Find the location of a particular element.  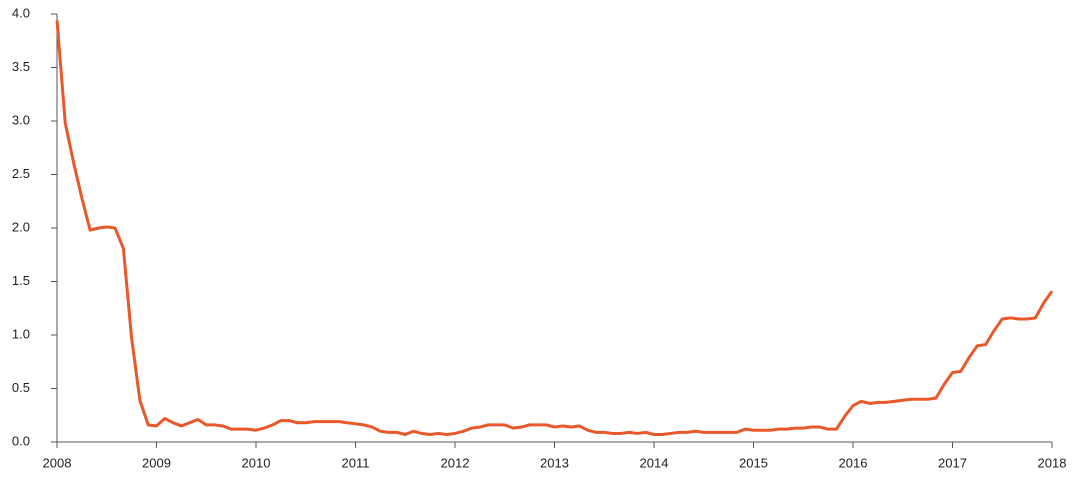

y-tick-label: 0.0 is located at coordinates (21, 440).